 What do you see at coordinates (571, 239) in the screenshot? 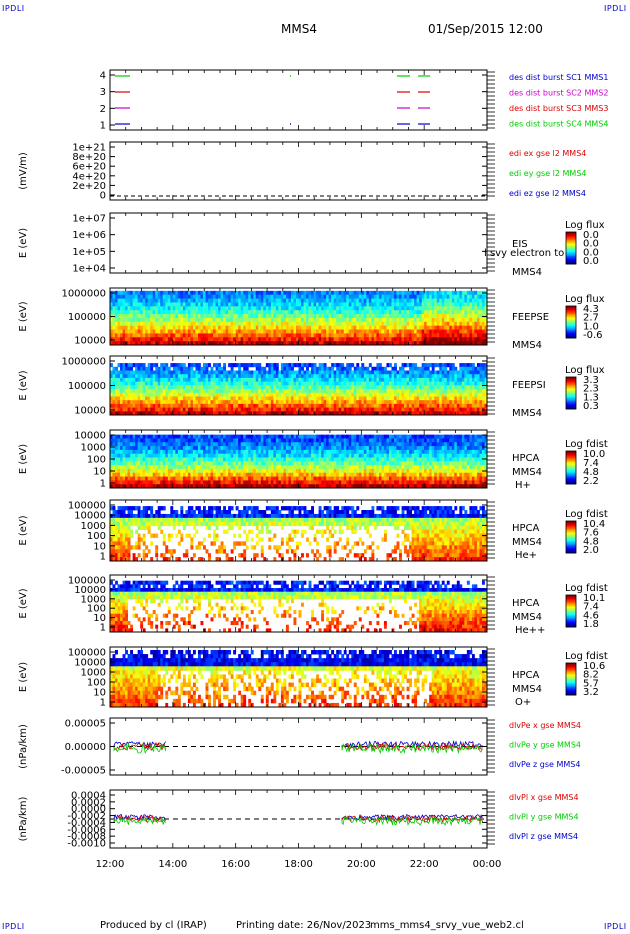
I see `colorbar-segment` at bounding box center [571, 239].